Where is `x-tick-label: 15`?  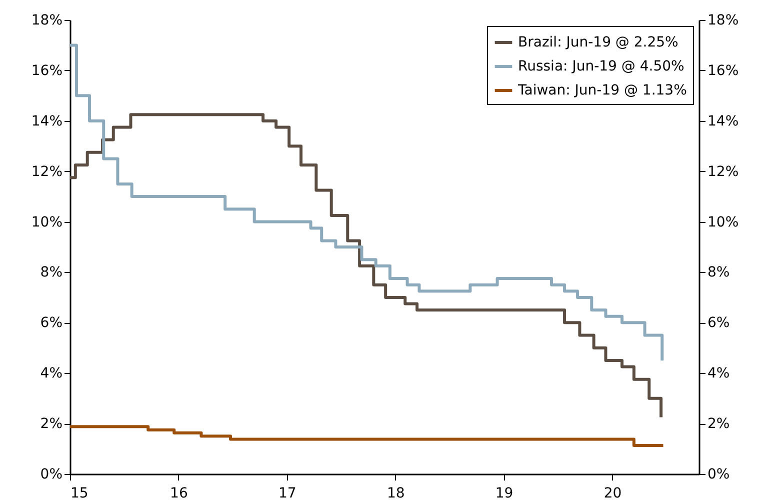 x-tick-label: 15 is located at coordinates (79, 494).